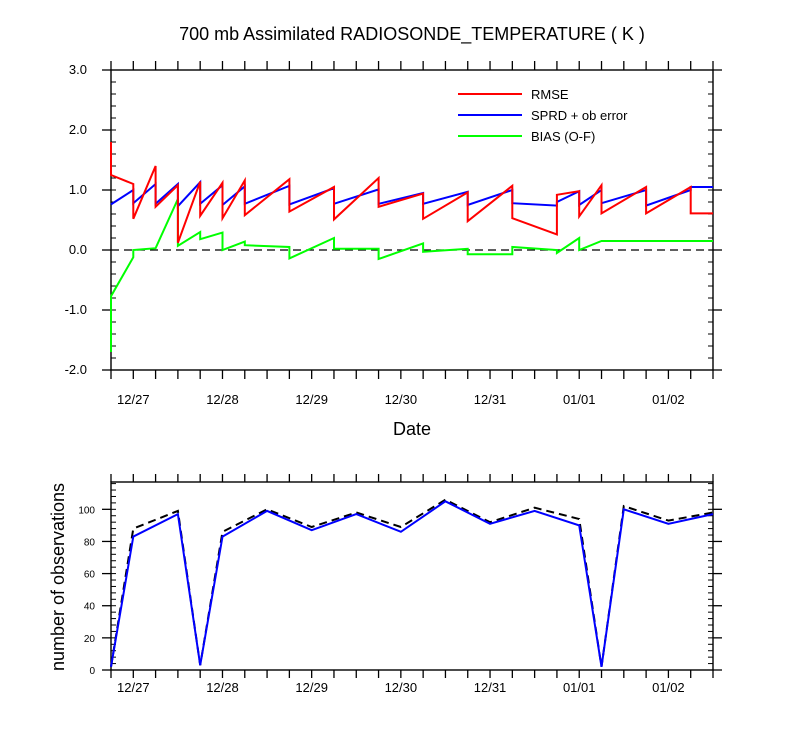 This screenshot has width=800, height=750. I want to click on bottom-y-tick-label: 100, so click(86, 510).